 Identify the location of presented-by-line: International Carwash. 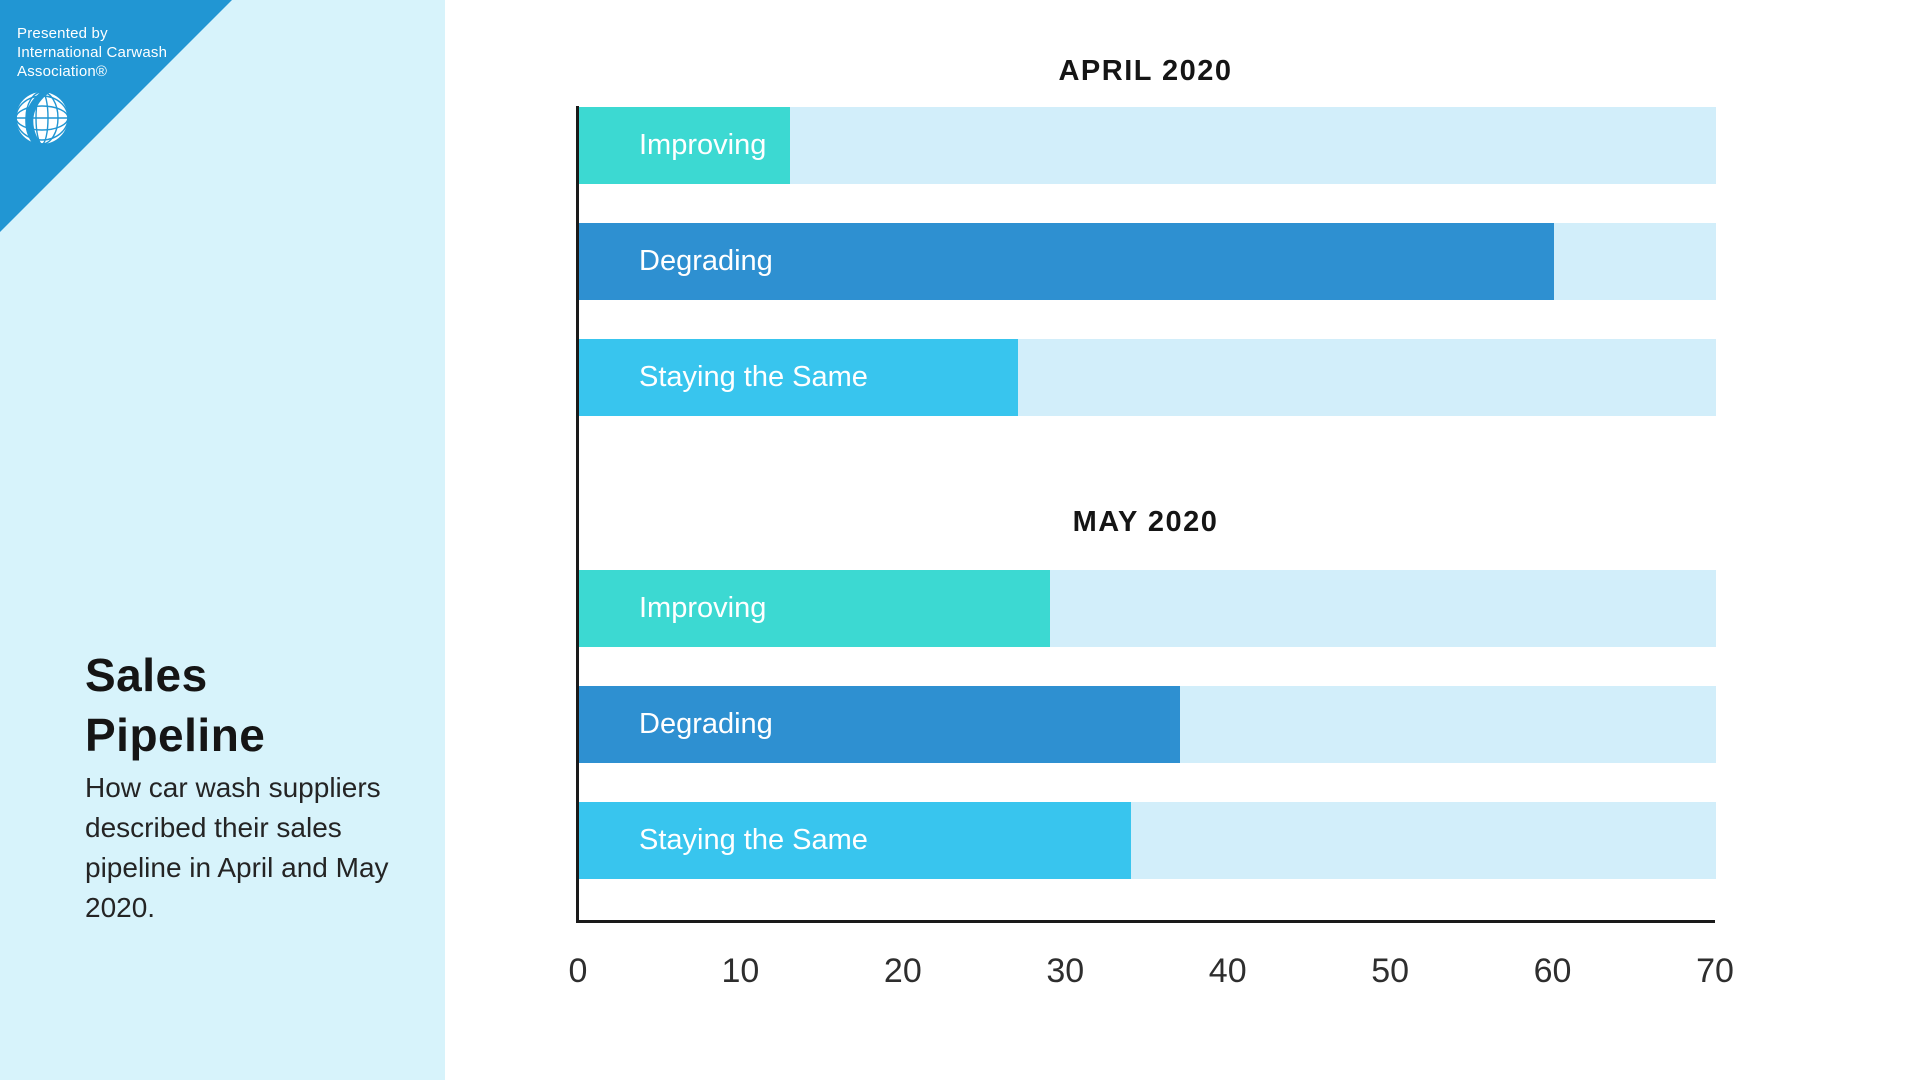
(92, 52).